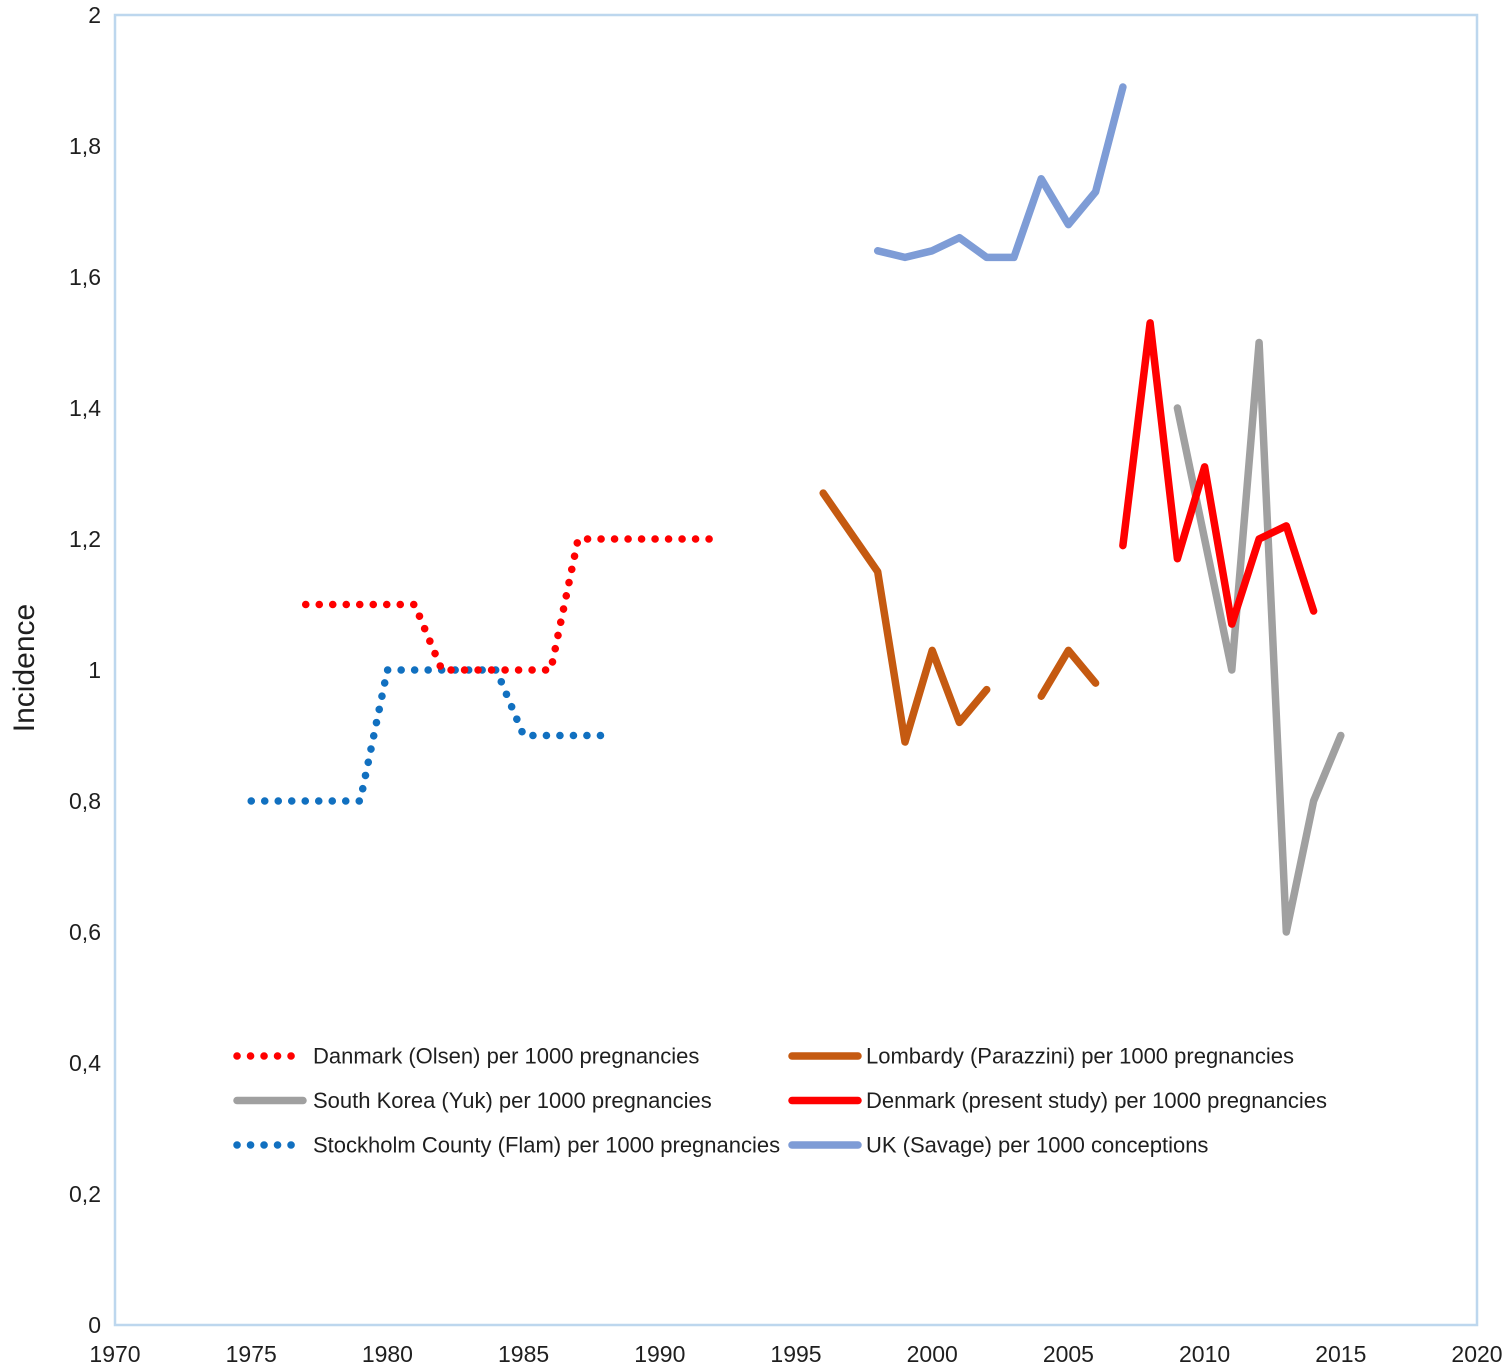 This screenshot has height=1370, width=1502. I want to click on y-tick-label: 1,2, so click(85, 539).